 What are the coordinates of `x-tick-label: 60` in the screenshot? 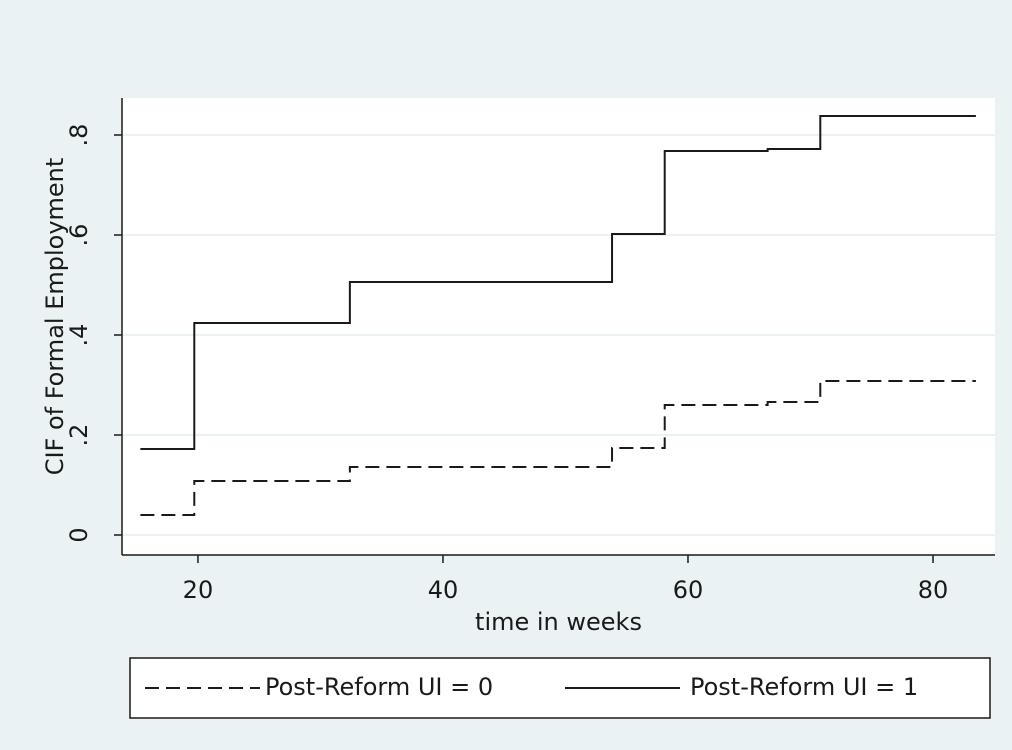 It's located at (688, 590).